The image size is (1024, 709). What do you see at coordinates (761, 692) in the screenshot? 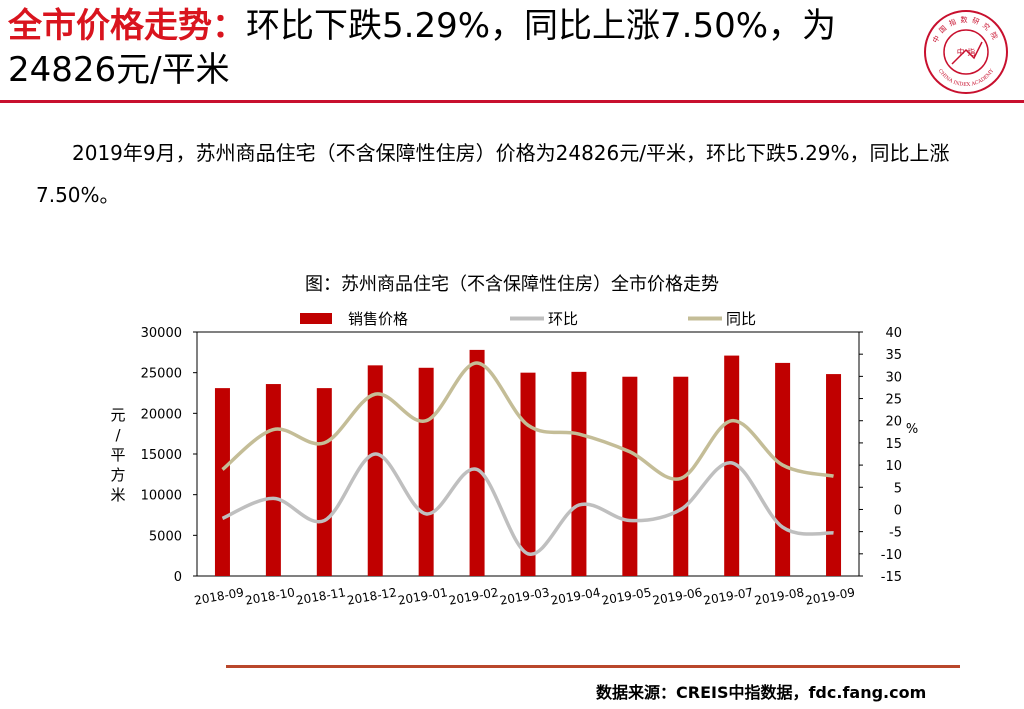
I see `data-source: 数据来源：CREIS中指数据，fdc.fang.com` at bounding box center [761, 692].